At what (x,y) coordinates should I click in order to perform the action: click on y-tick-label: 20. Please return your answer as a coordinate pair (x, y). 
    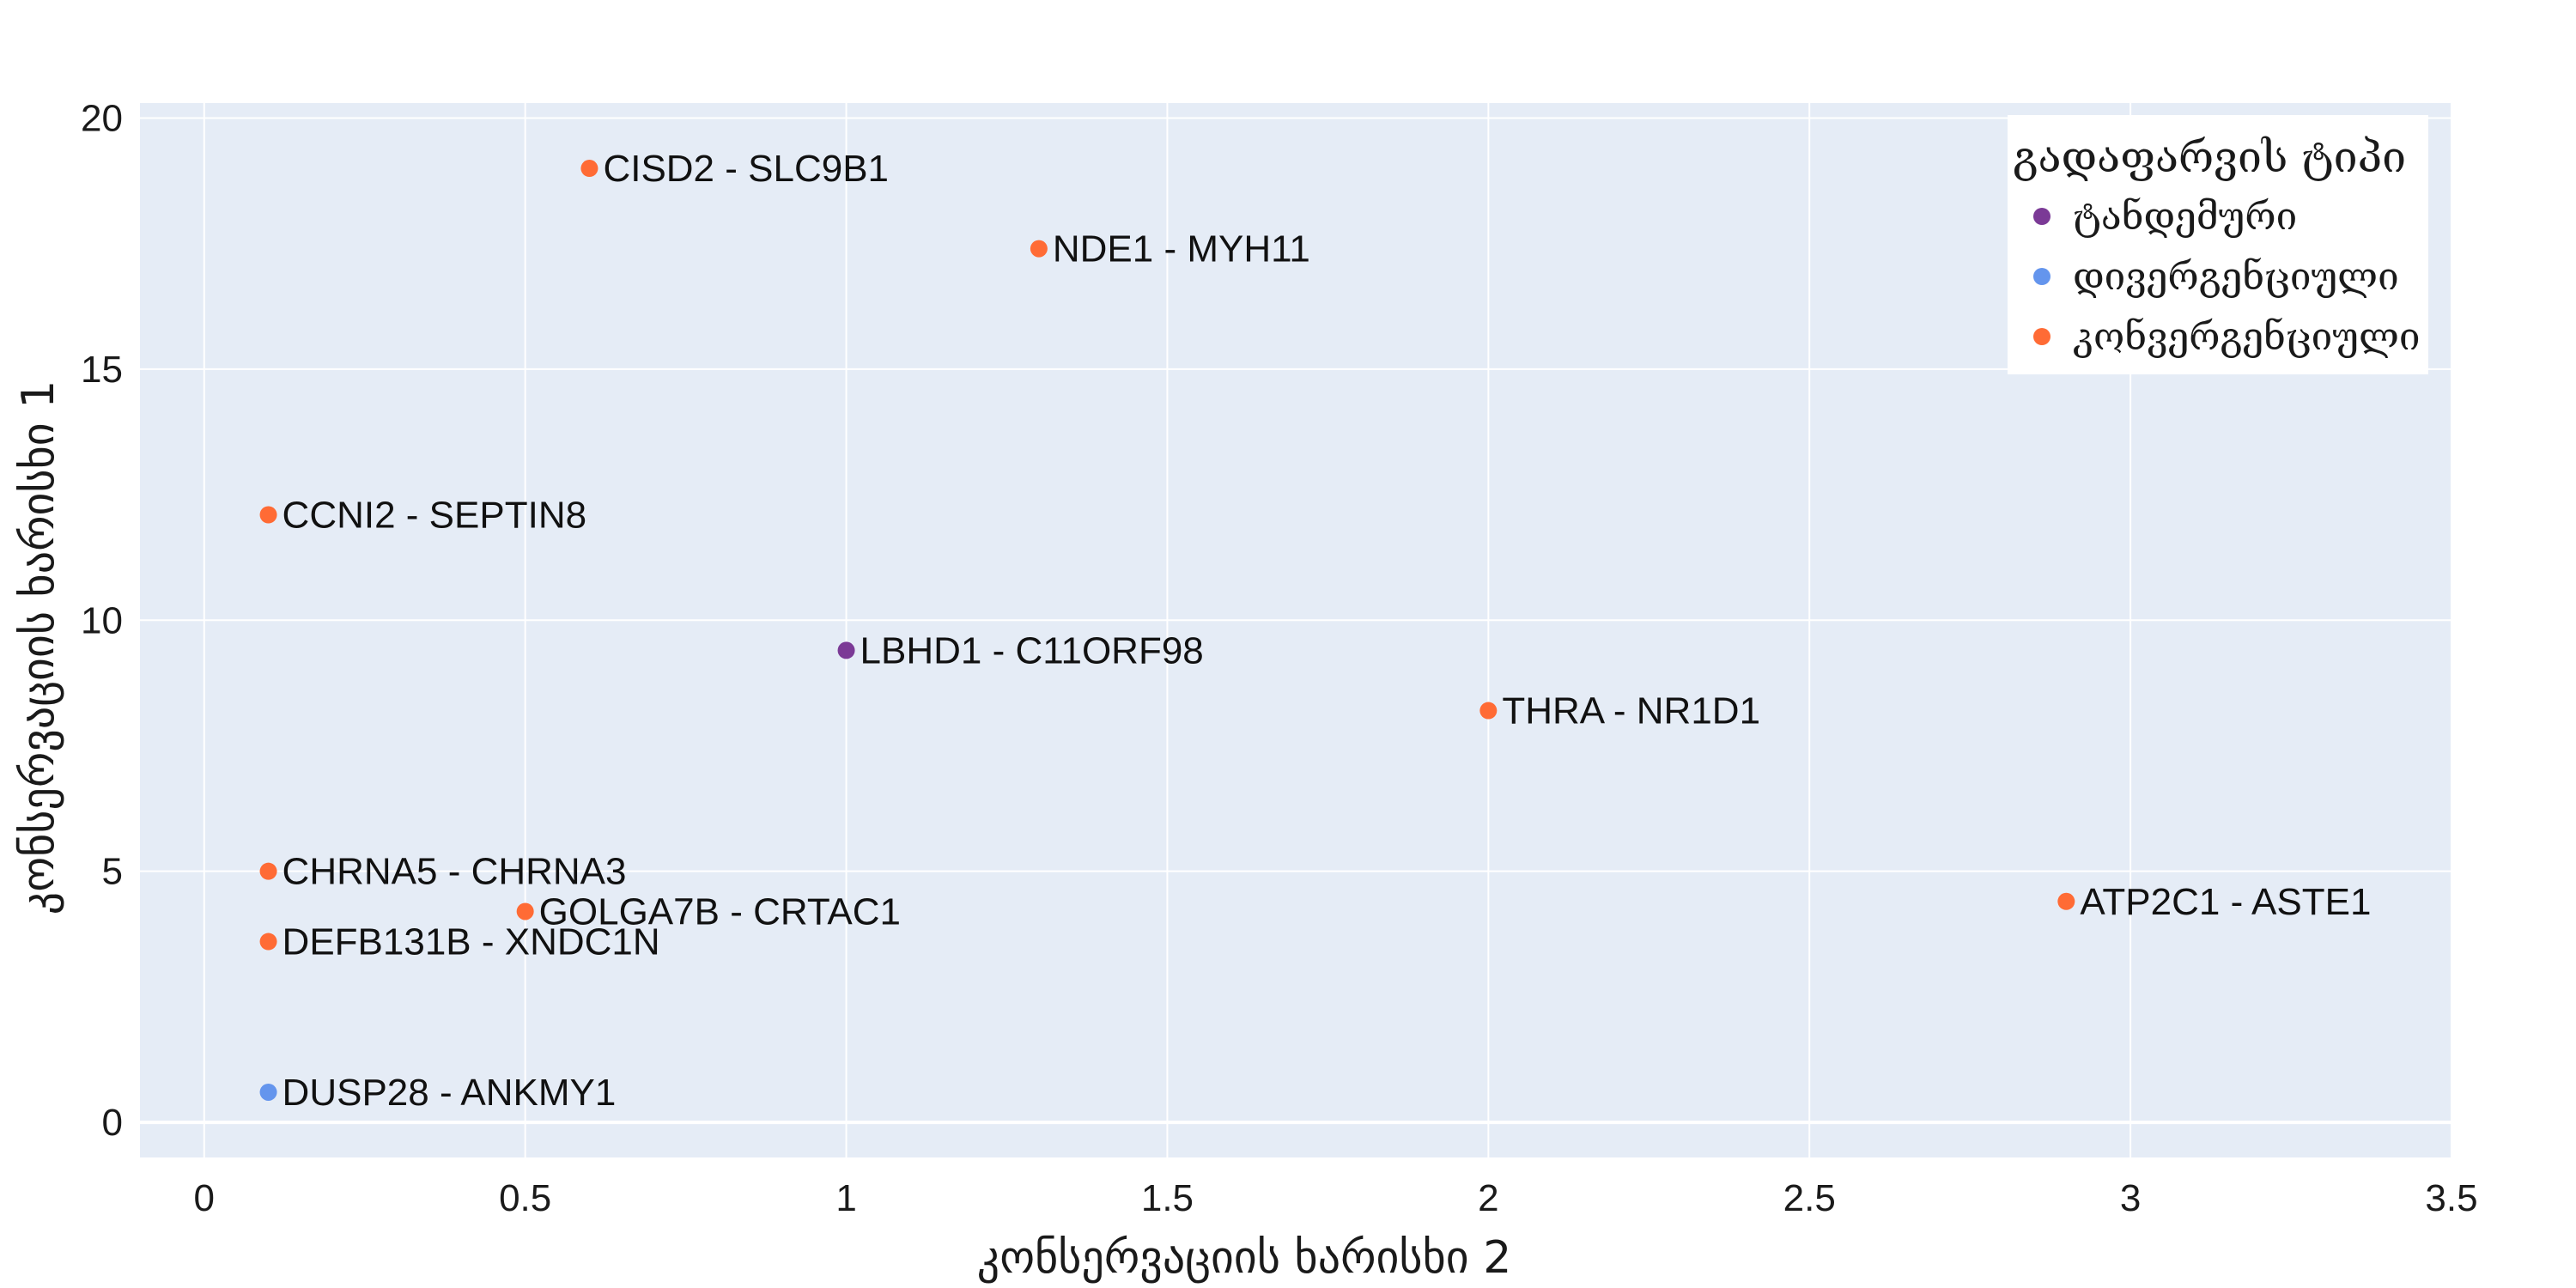
    Looking at the image, I should click on (102, 119).